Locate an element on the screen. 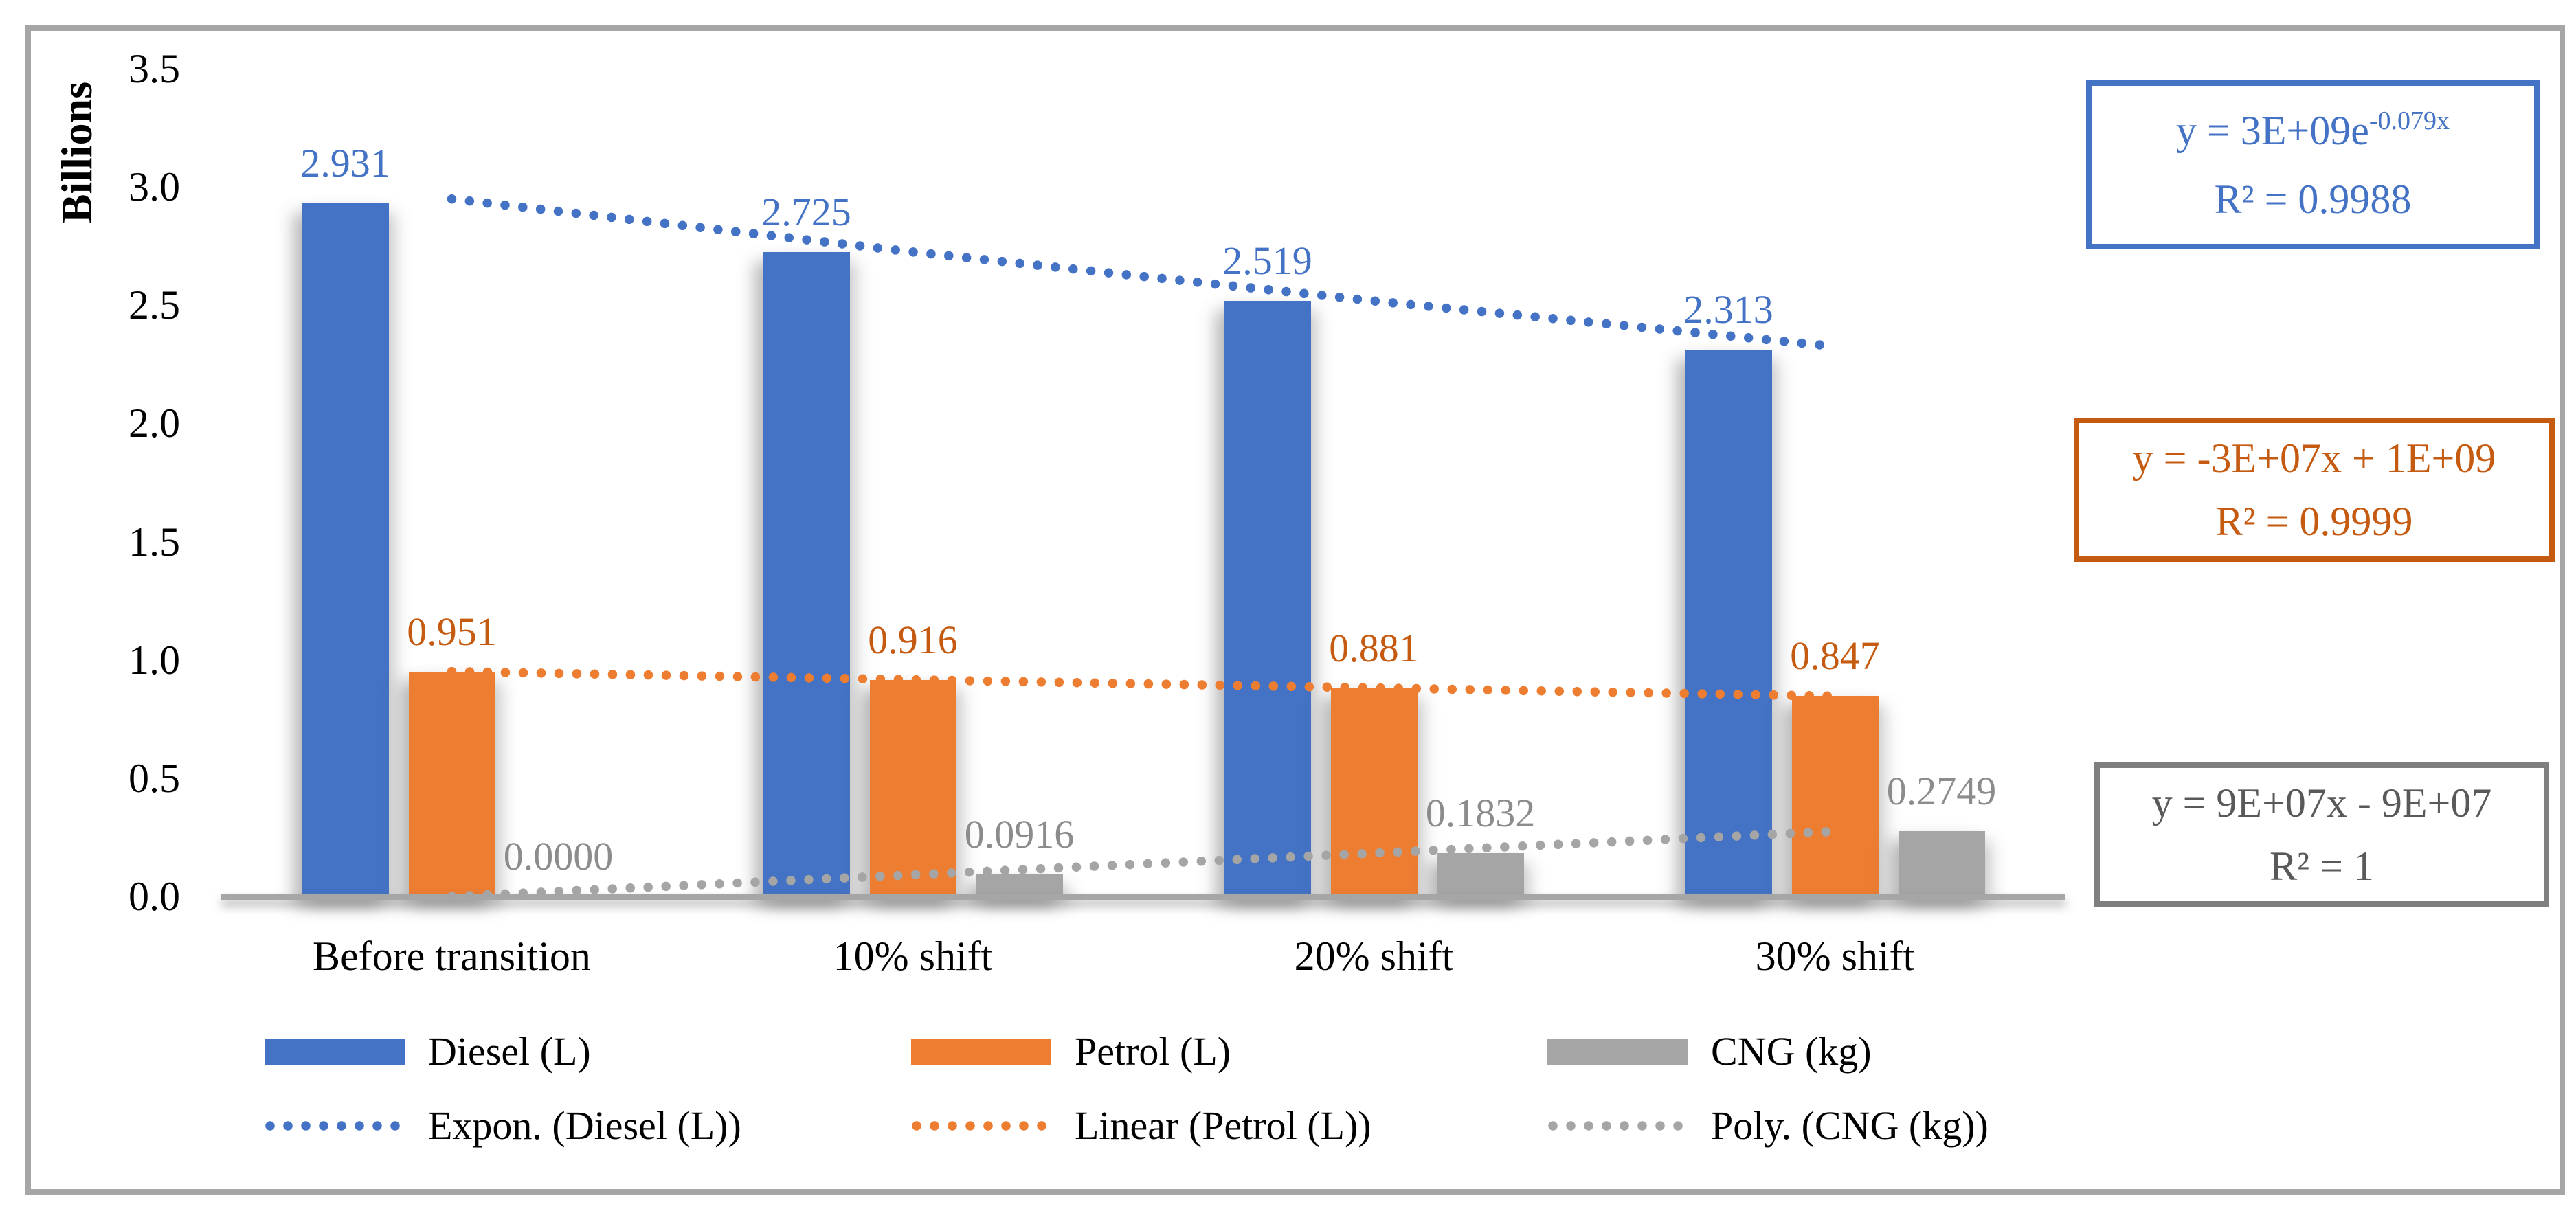 The image size is (2576, 1211). data-label-petrol-3: 0.847 is located at coordinates (1835, 656).